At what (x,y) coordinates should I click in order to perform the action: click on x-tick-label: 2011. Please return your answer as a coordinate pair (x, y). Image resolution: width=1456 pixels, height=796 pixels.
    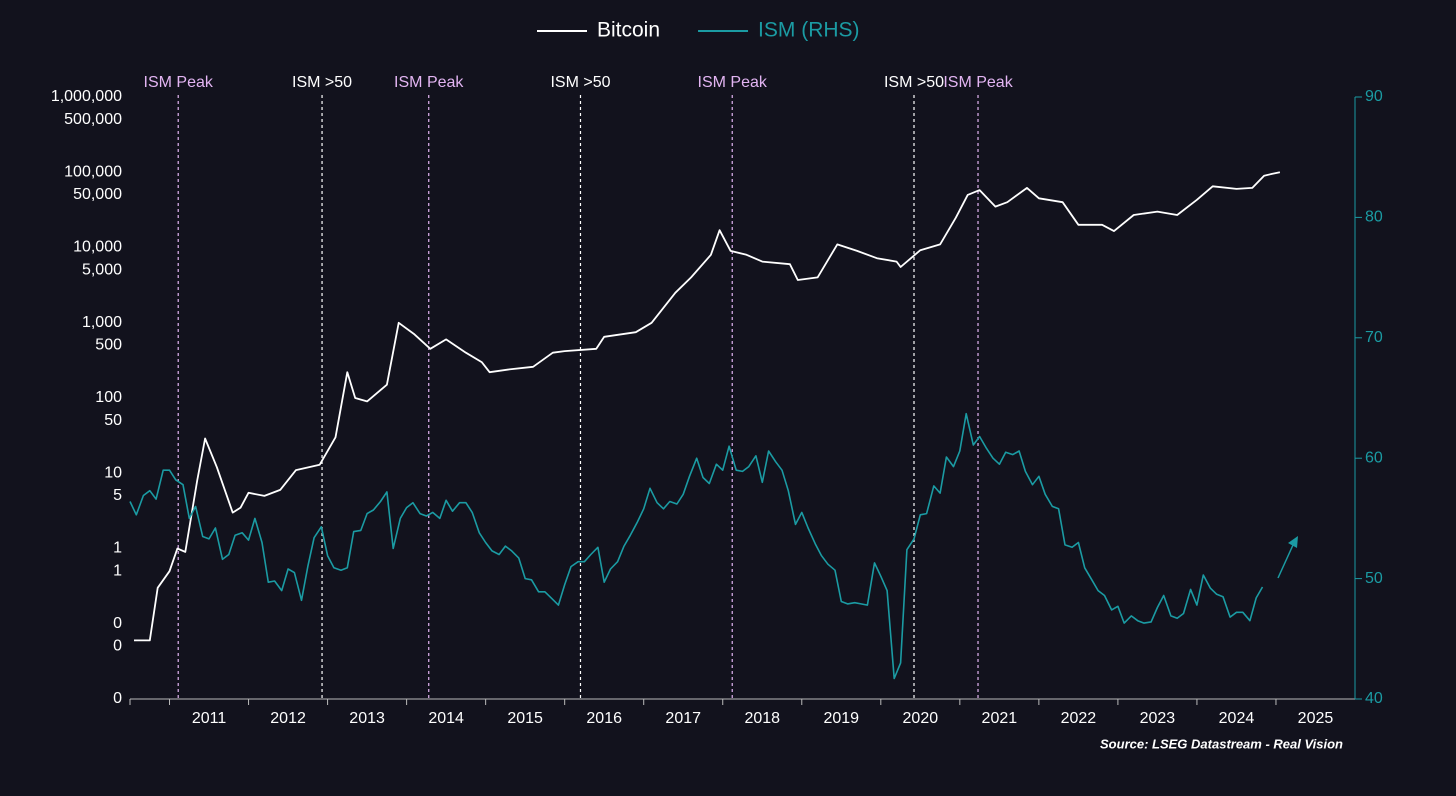
    Looking at the image, I should click on (209, 718).